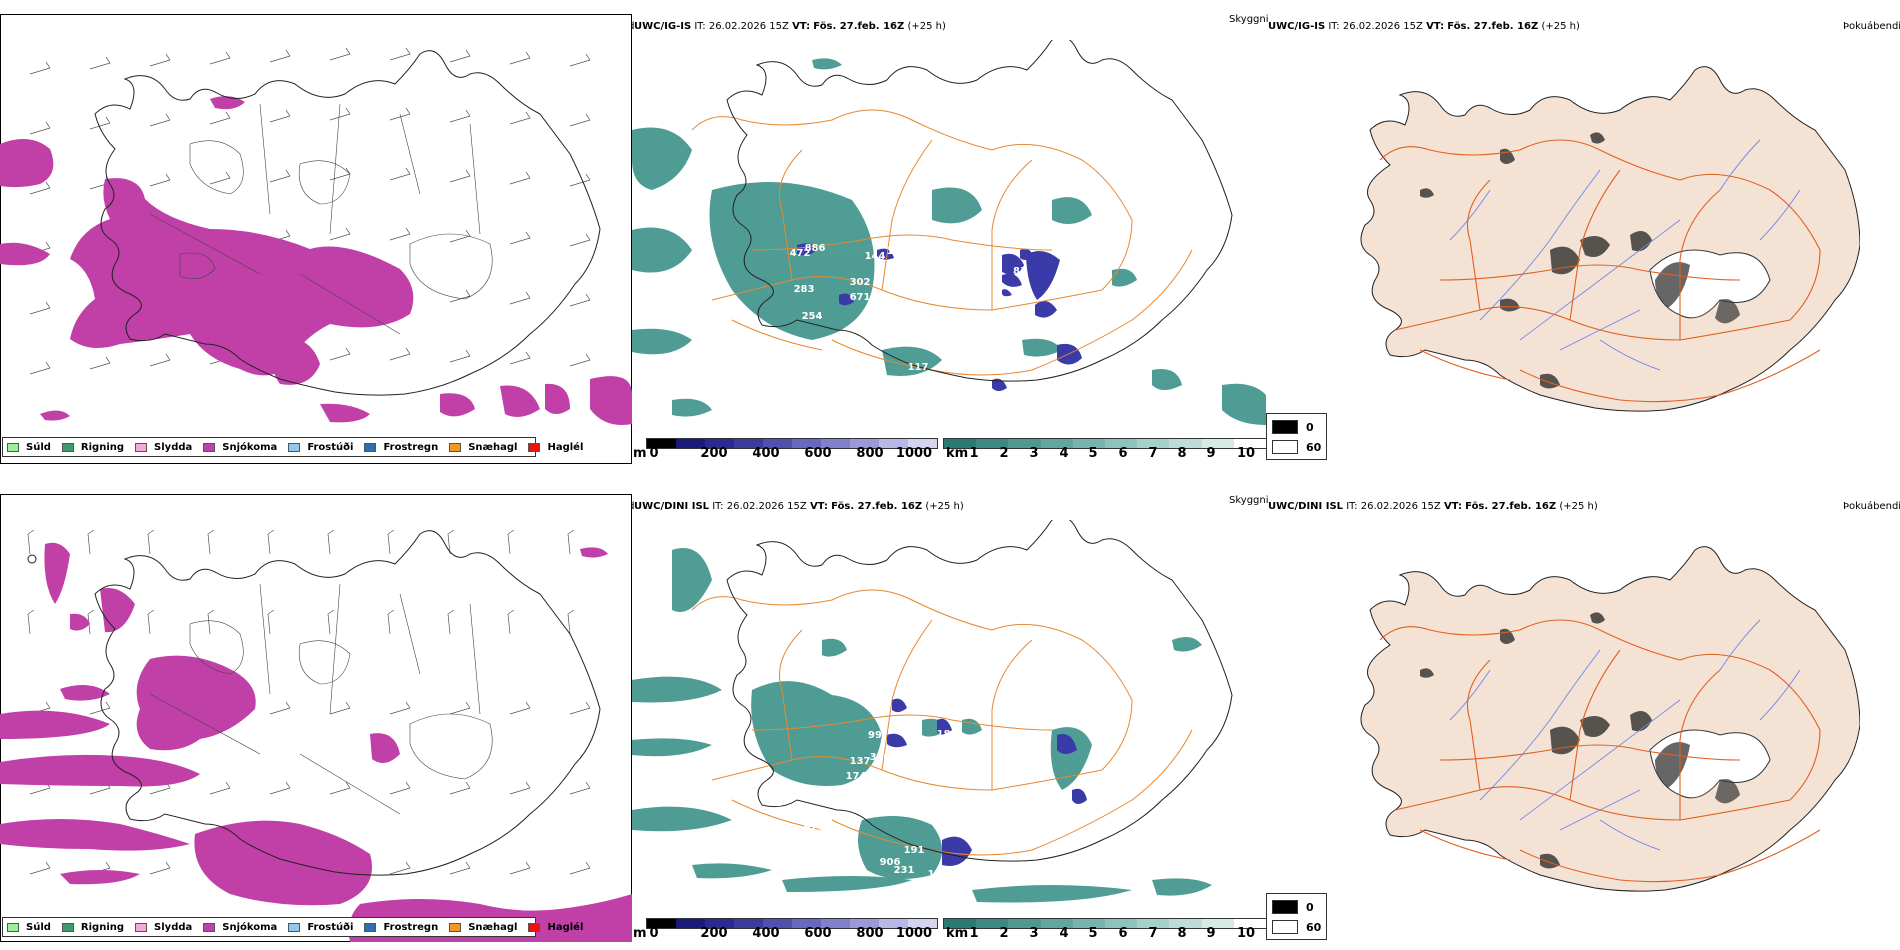 The height and width of the screenshot is (950, 1900). I want to click on land, so click(1610, 719).